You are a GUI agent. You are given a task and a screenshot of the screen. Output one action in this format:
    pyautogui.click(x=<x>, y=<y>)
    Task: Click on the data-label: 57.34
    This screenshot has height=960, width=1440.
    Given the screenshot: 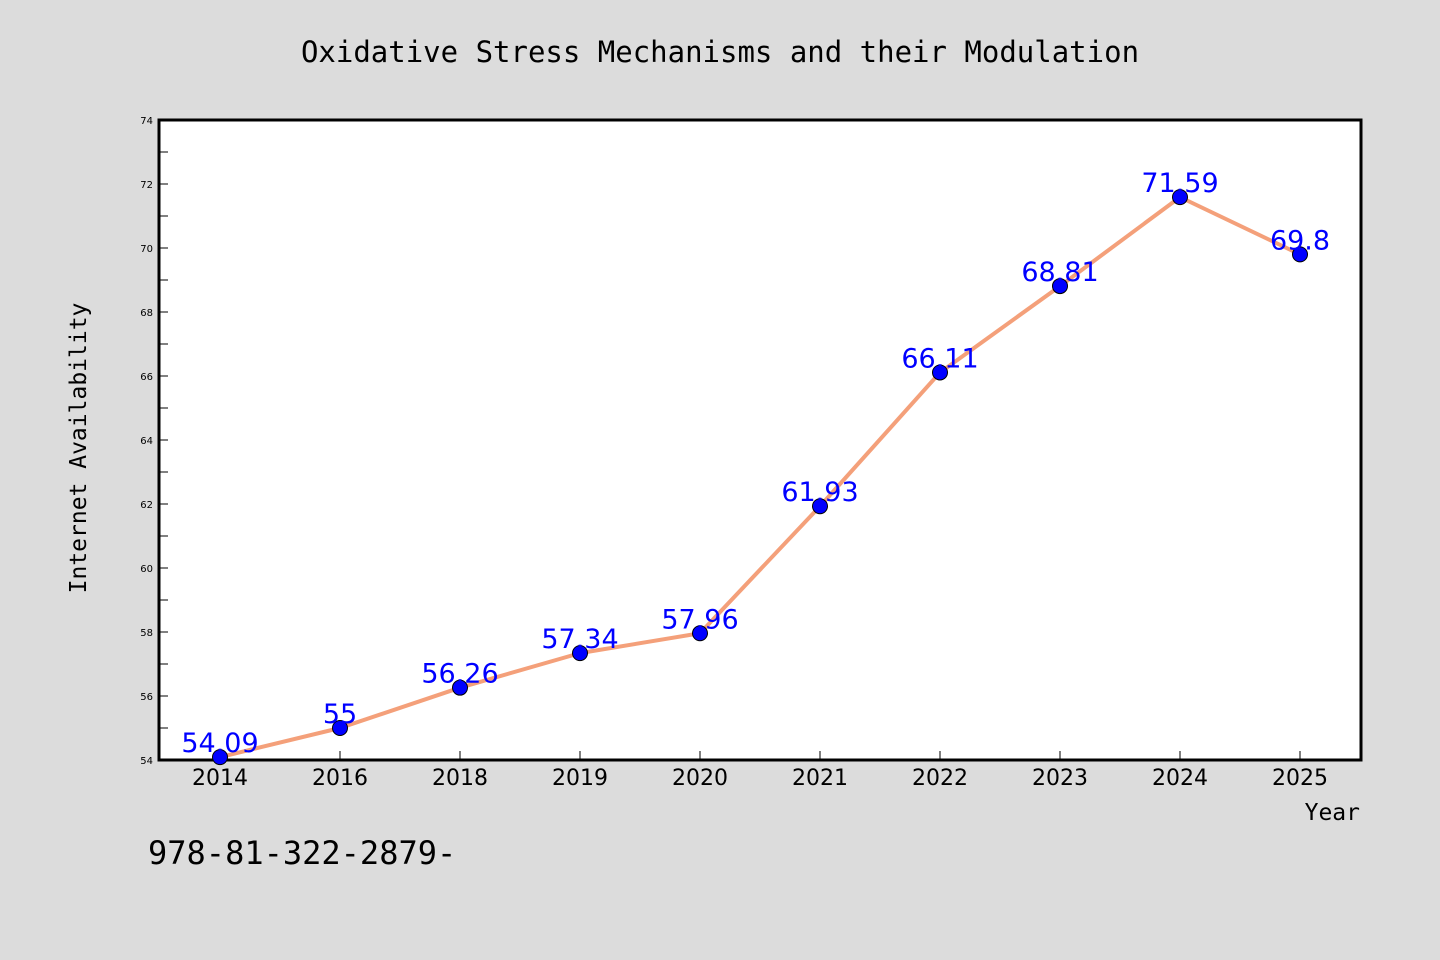 What is the action you would take?
    pyautogui.click(x=579, y=639)
    